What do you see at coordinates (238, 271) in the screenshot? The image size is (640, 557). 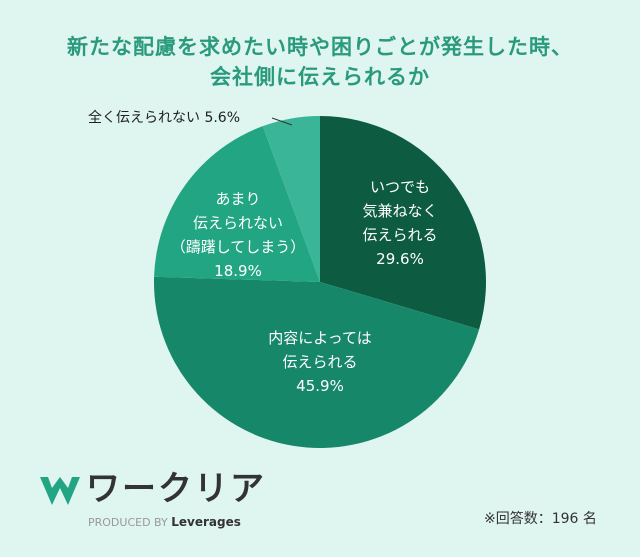 I see `slice-value-label: 18.9%` at bounding box center [238, 271].